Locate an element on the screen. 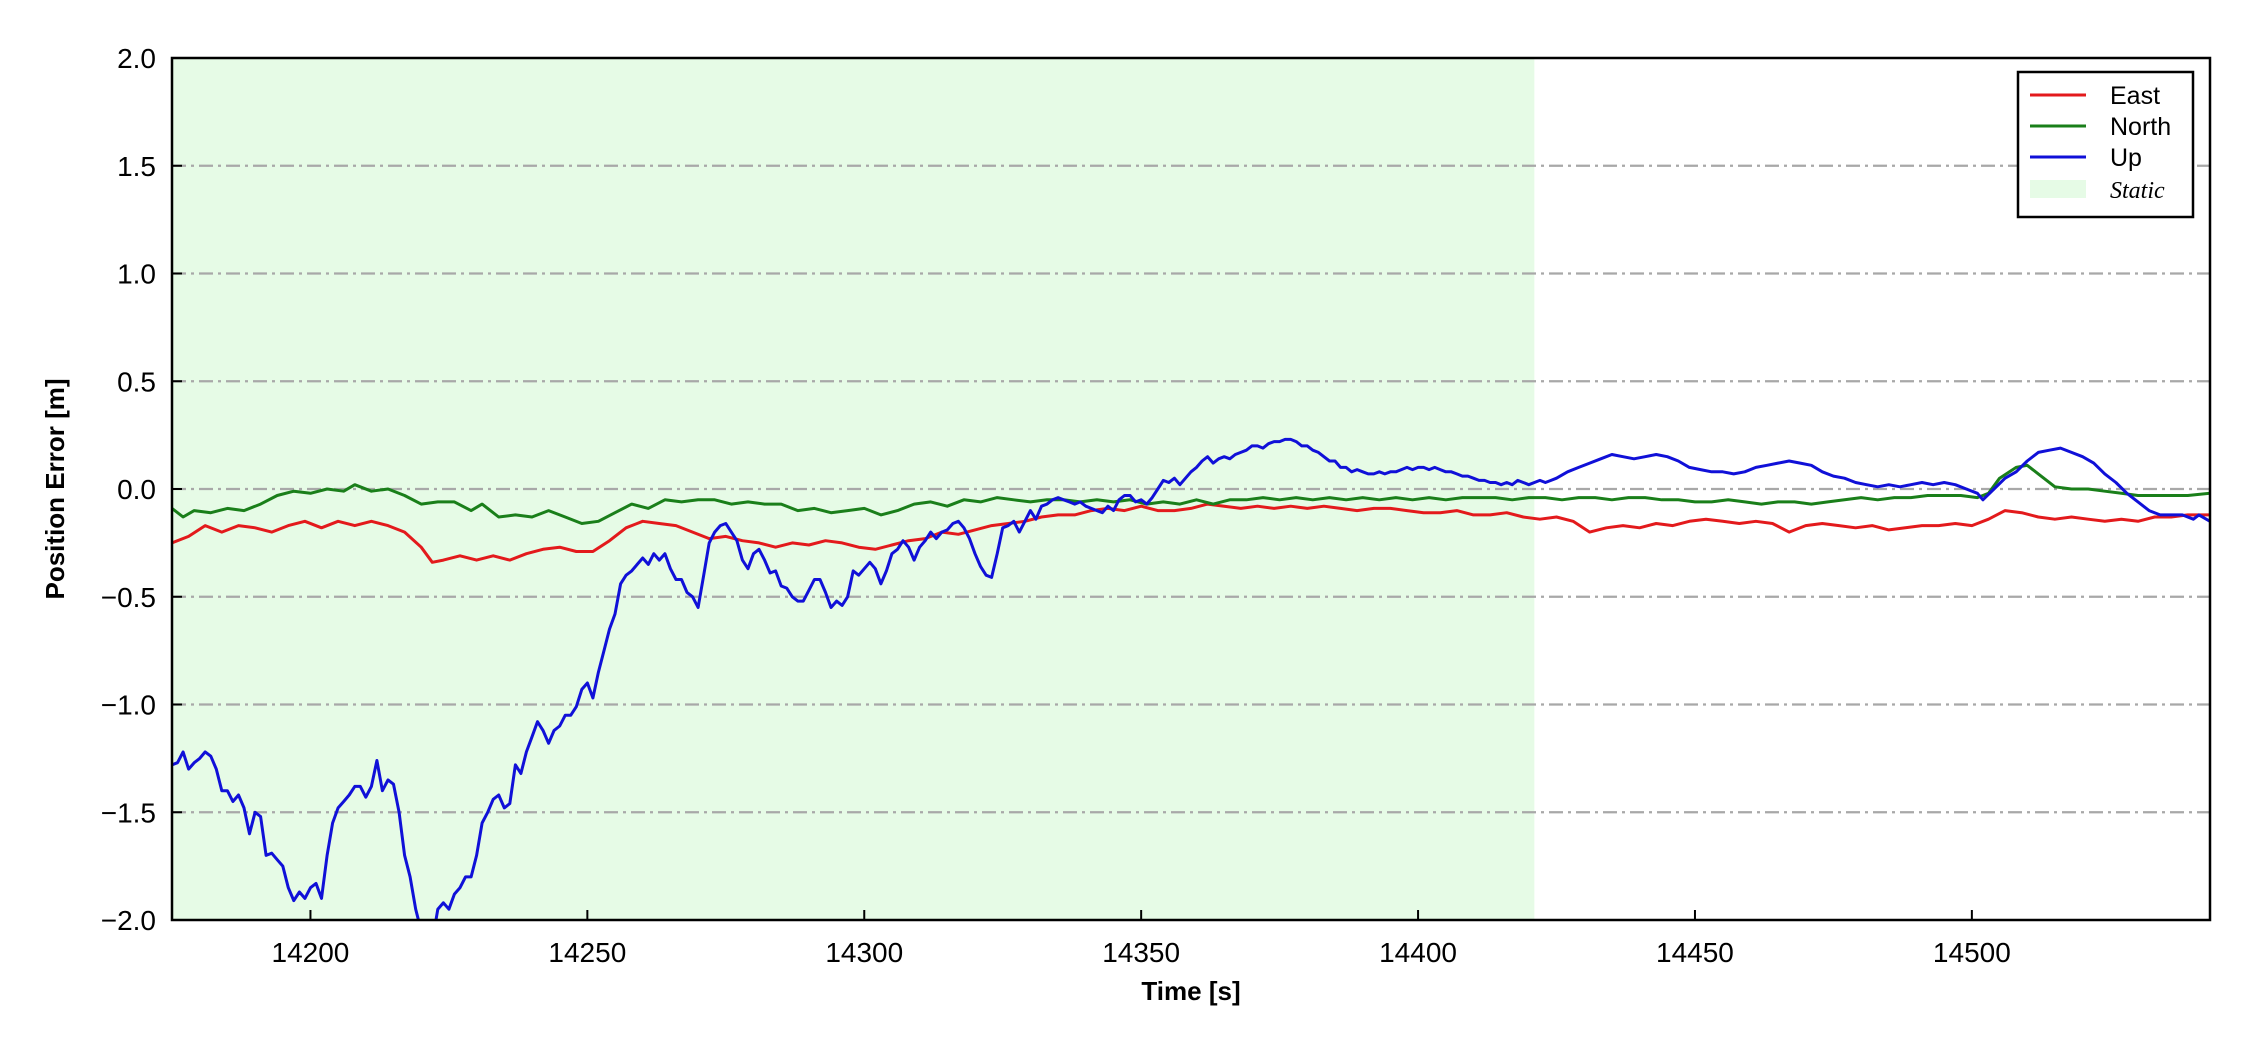 This screenshot has height=1055, width=2250. x-tick-label: 14350 is located at coordinates (1141, 952).